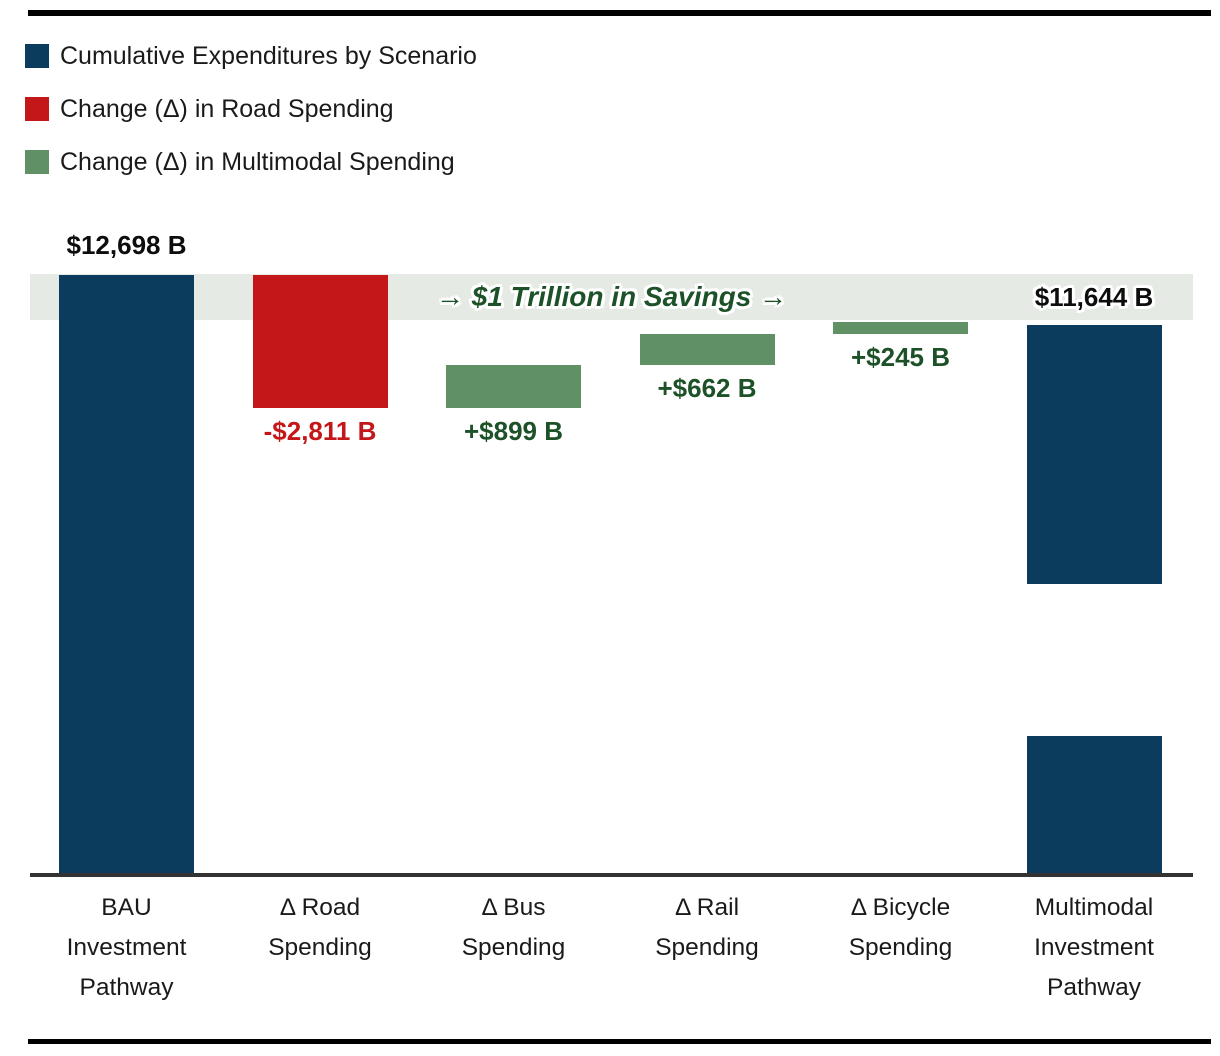 This screenshot has width=1220, height=1056. I want to click on bottom-rule, so click(619, 1041).